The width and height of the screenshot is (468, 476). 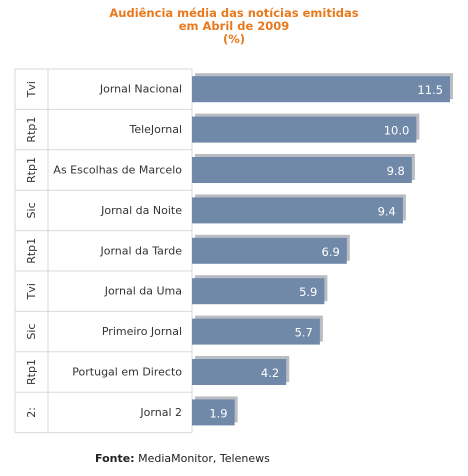 I want to click on chart-title-line-1: Audiência média das notícias emitidas, so click(x=234, y=13).